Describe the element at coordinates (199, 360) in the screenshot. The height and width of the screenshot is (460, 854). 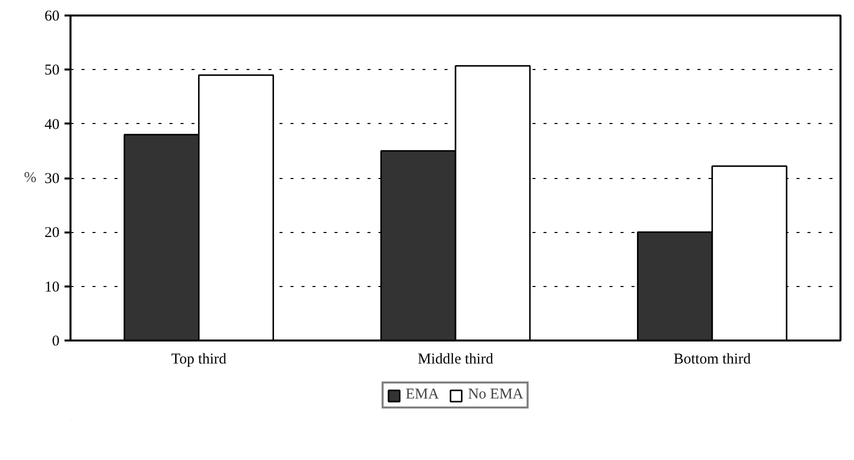
I see `x-tick-label: Top third` at that location.